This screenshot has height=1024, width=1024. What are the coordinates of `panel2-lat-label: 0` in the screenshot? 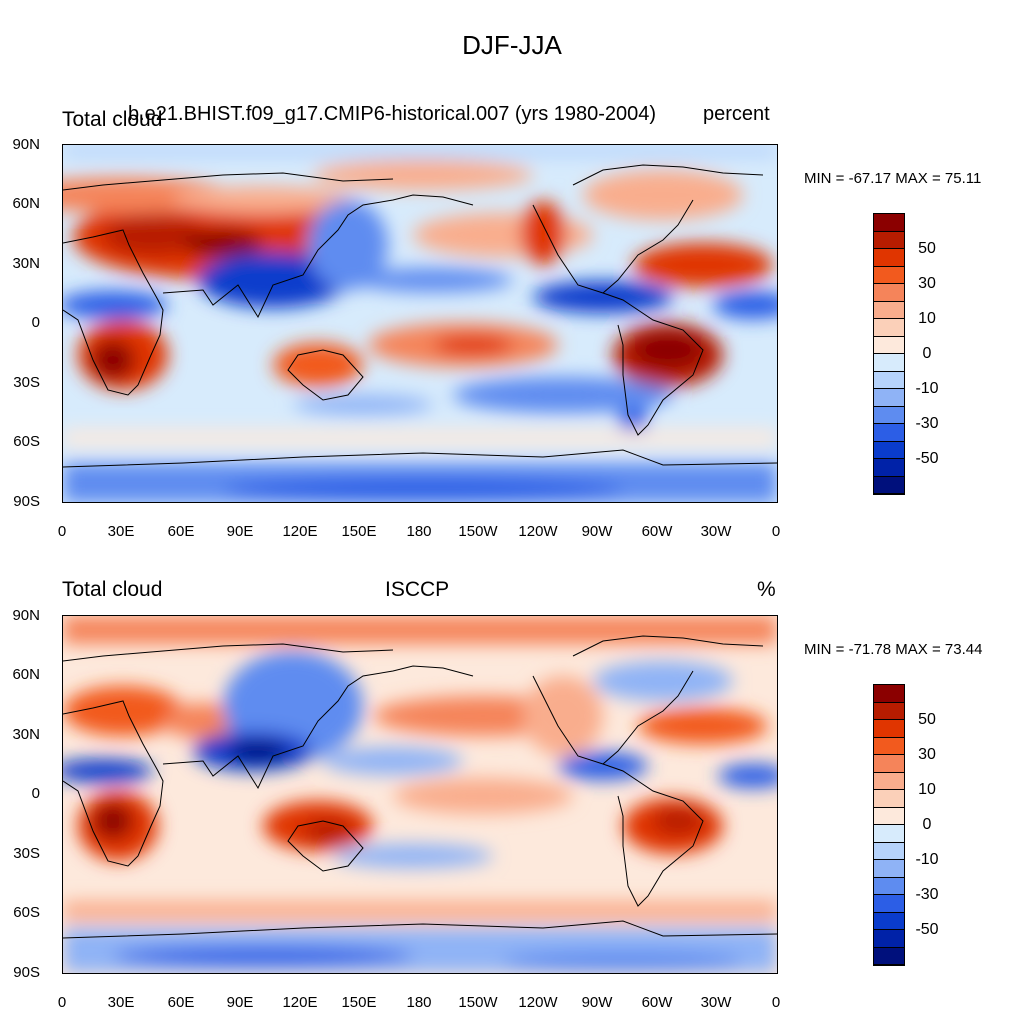 It's located at (35, 793).